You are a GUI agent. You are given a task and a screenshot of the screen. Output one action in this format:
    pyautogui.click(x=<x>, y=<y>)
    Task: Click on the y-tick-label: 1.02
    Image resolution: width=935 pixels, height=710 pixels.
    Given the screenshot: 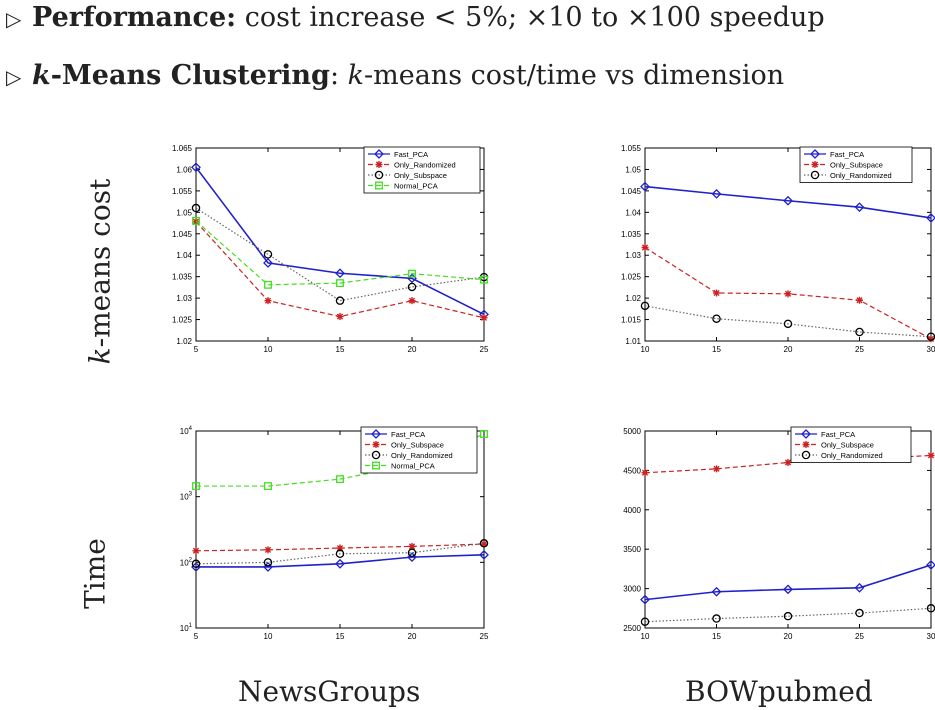 What is the action you would take?
    pyautogui.click(x=633, y=298)
    